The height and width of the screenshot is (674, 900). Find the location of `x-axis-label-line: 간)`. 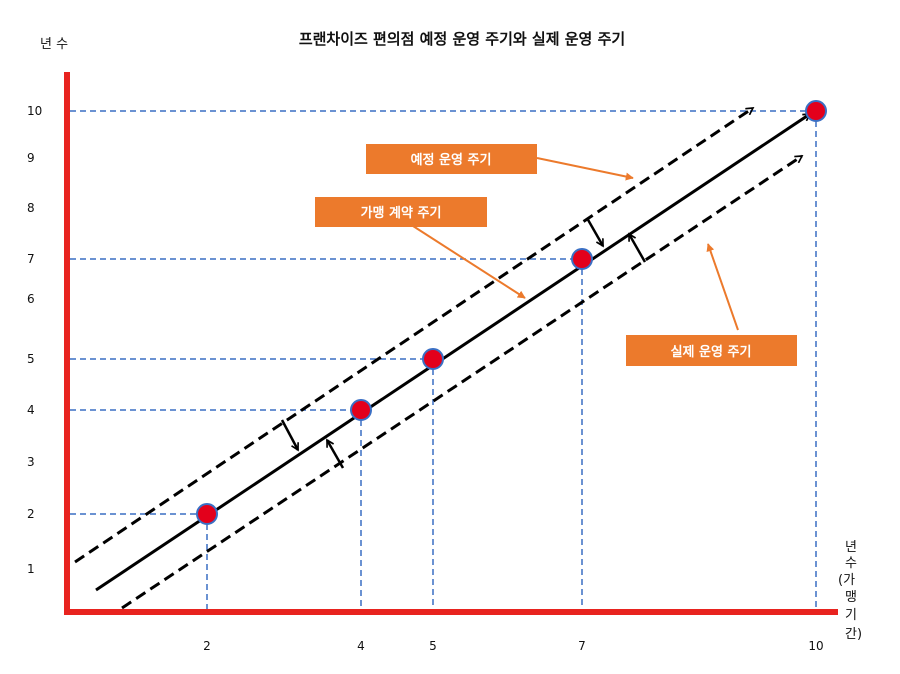

x-axis-label-line: 간) is located at coordinates (853, 634).